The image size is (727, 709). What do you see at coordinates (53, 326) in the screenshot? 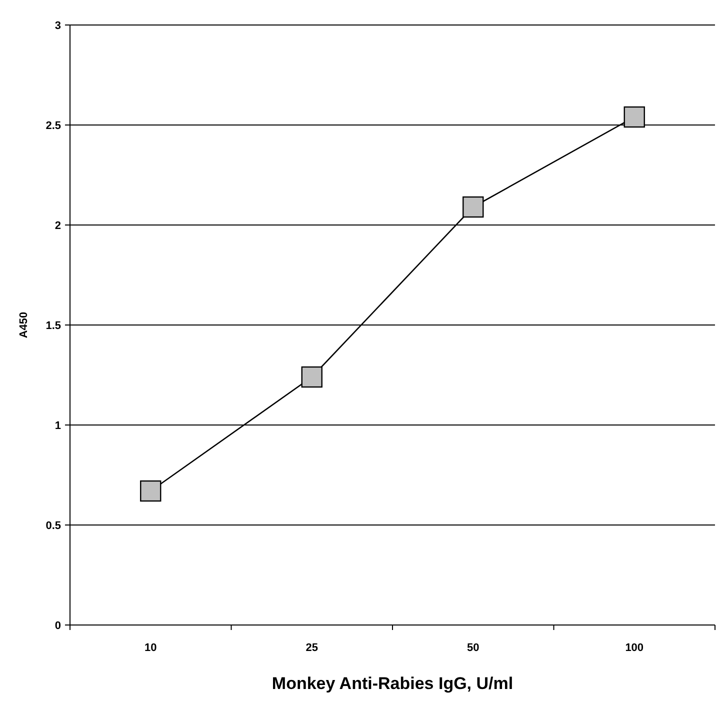
I see `y-tick-label: 1.5` at bounding box center [53, 326].